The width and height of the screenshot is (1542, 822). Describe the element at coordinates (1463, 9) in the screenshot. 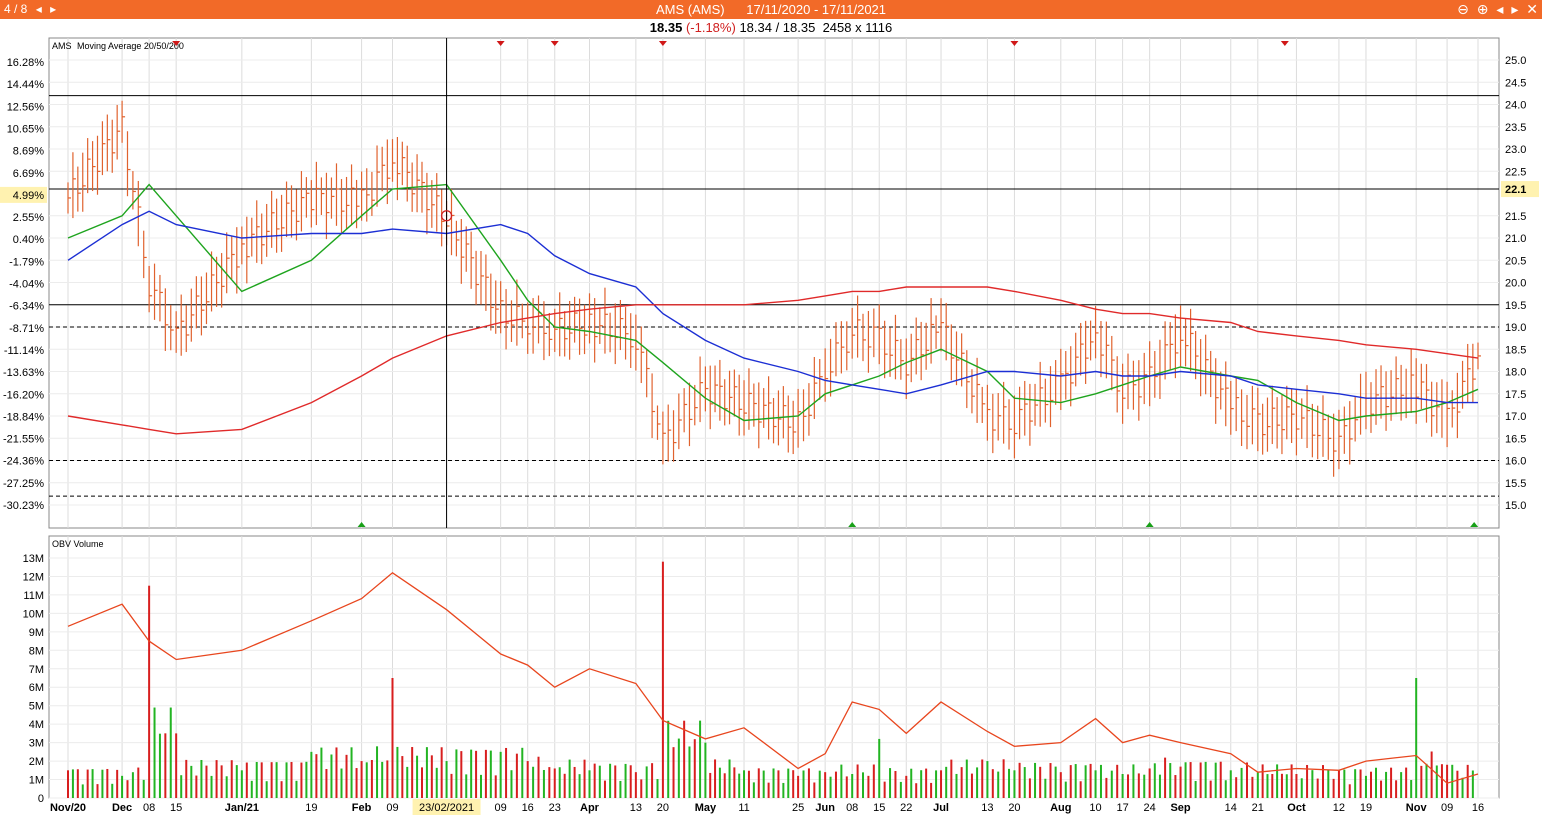

I see `zoom-out-icon: ⊖` at that location.